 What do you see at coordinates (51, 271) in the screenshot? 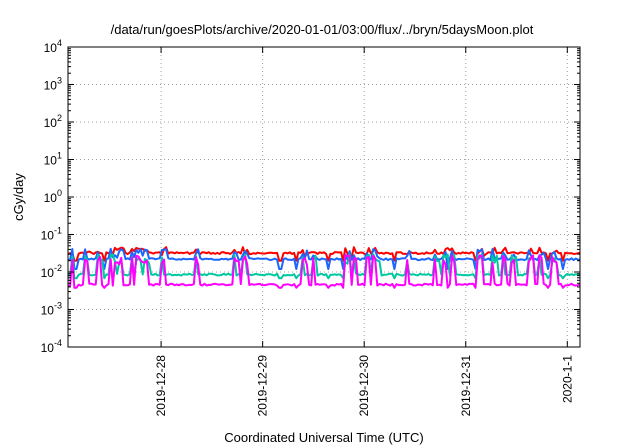
I see `y-tick-label: 10⁻²` at bounding box center [51, 271].